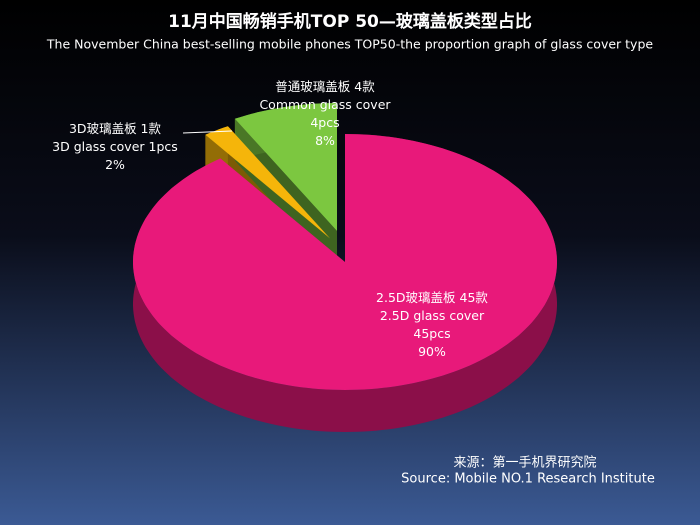 The width and height of the screenshot is (700, 525). Describe the element at coordinates (207, 132) in the screenshot. I see `leader-line` at that location.